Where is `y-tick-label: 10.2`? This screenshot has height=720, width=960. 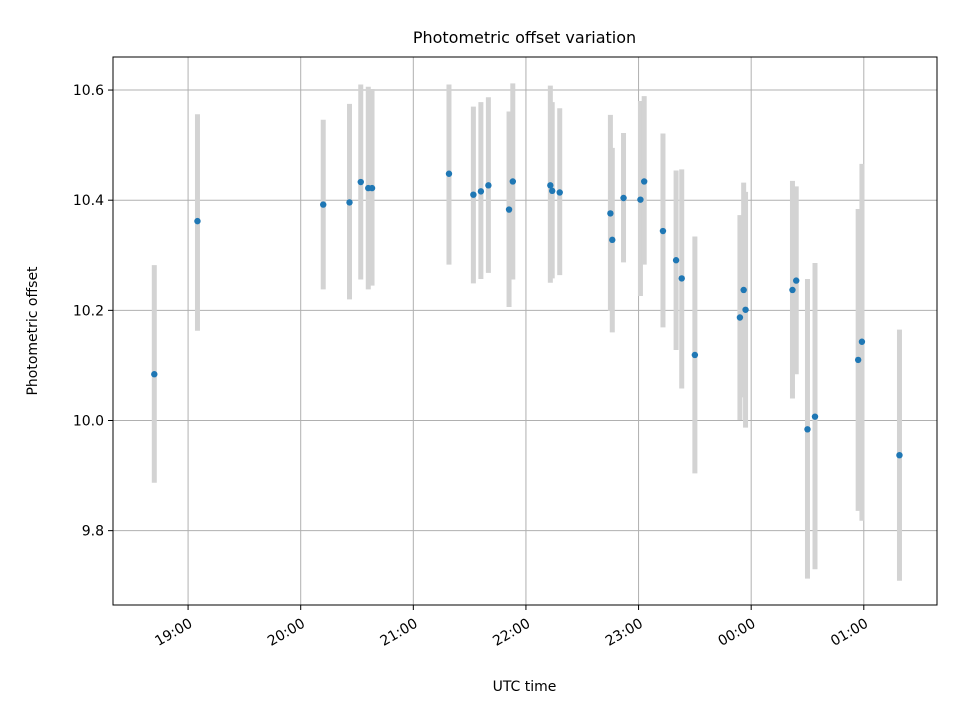 y-tick-label: 10.2 is located at coordinates (88, 311).